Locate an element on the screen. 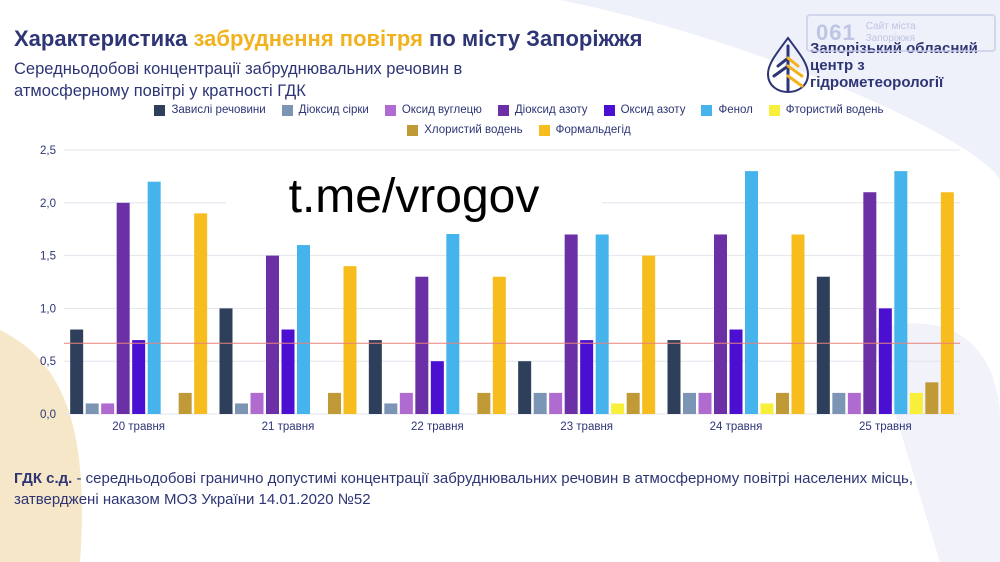 The width and height of the screenshot is (1000, 562). legend-item: Формальдегід is located at coordinates (584, 130).